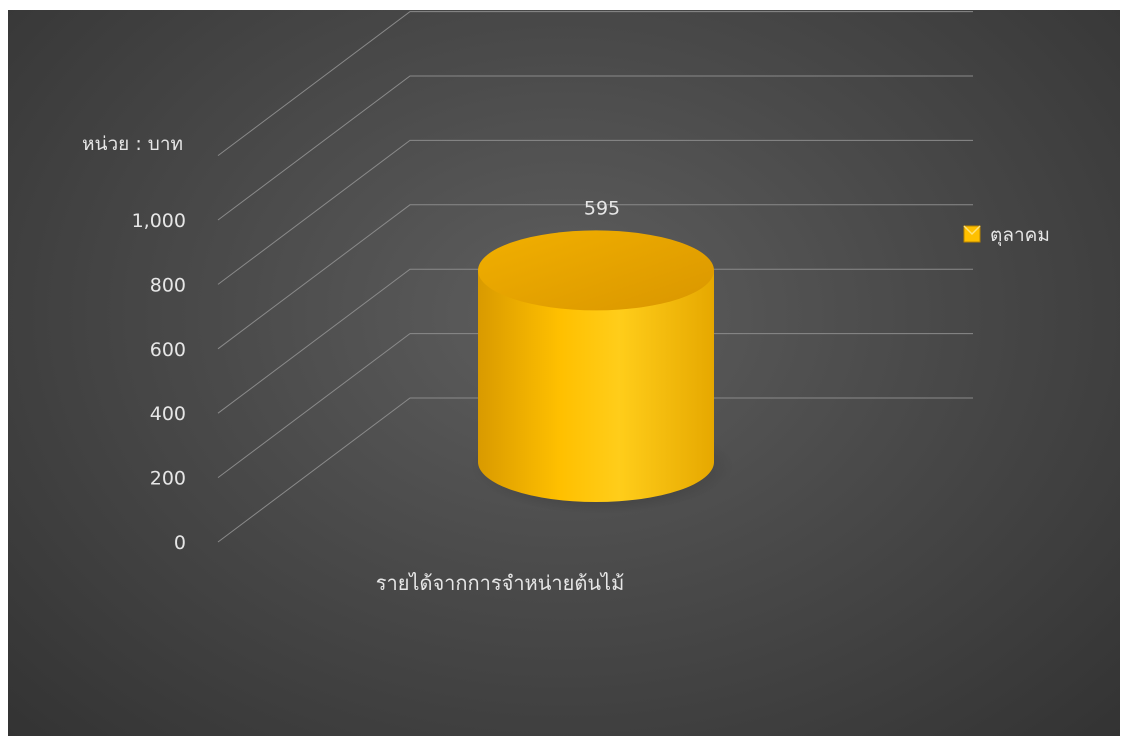 This screenshot has width=1126, height=742. What do you see at coordinates (132, 144) in the screenshot?
I see `unit-label: หน่วย : บาท` at bounding box center [132, 144].